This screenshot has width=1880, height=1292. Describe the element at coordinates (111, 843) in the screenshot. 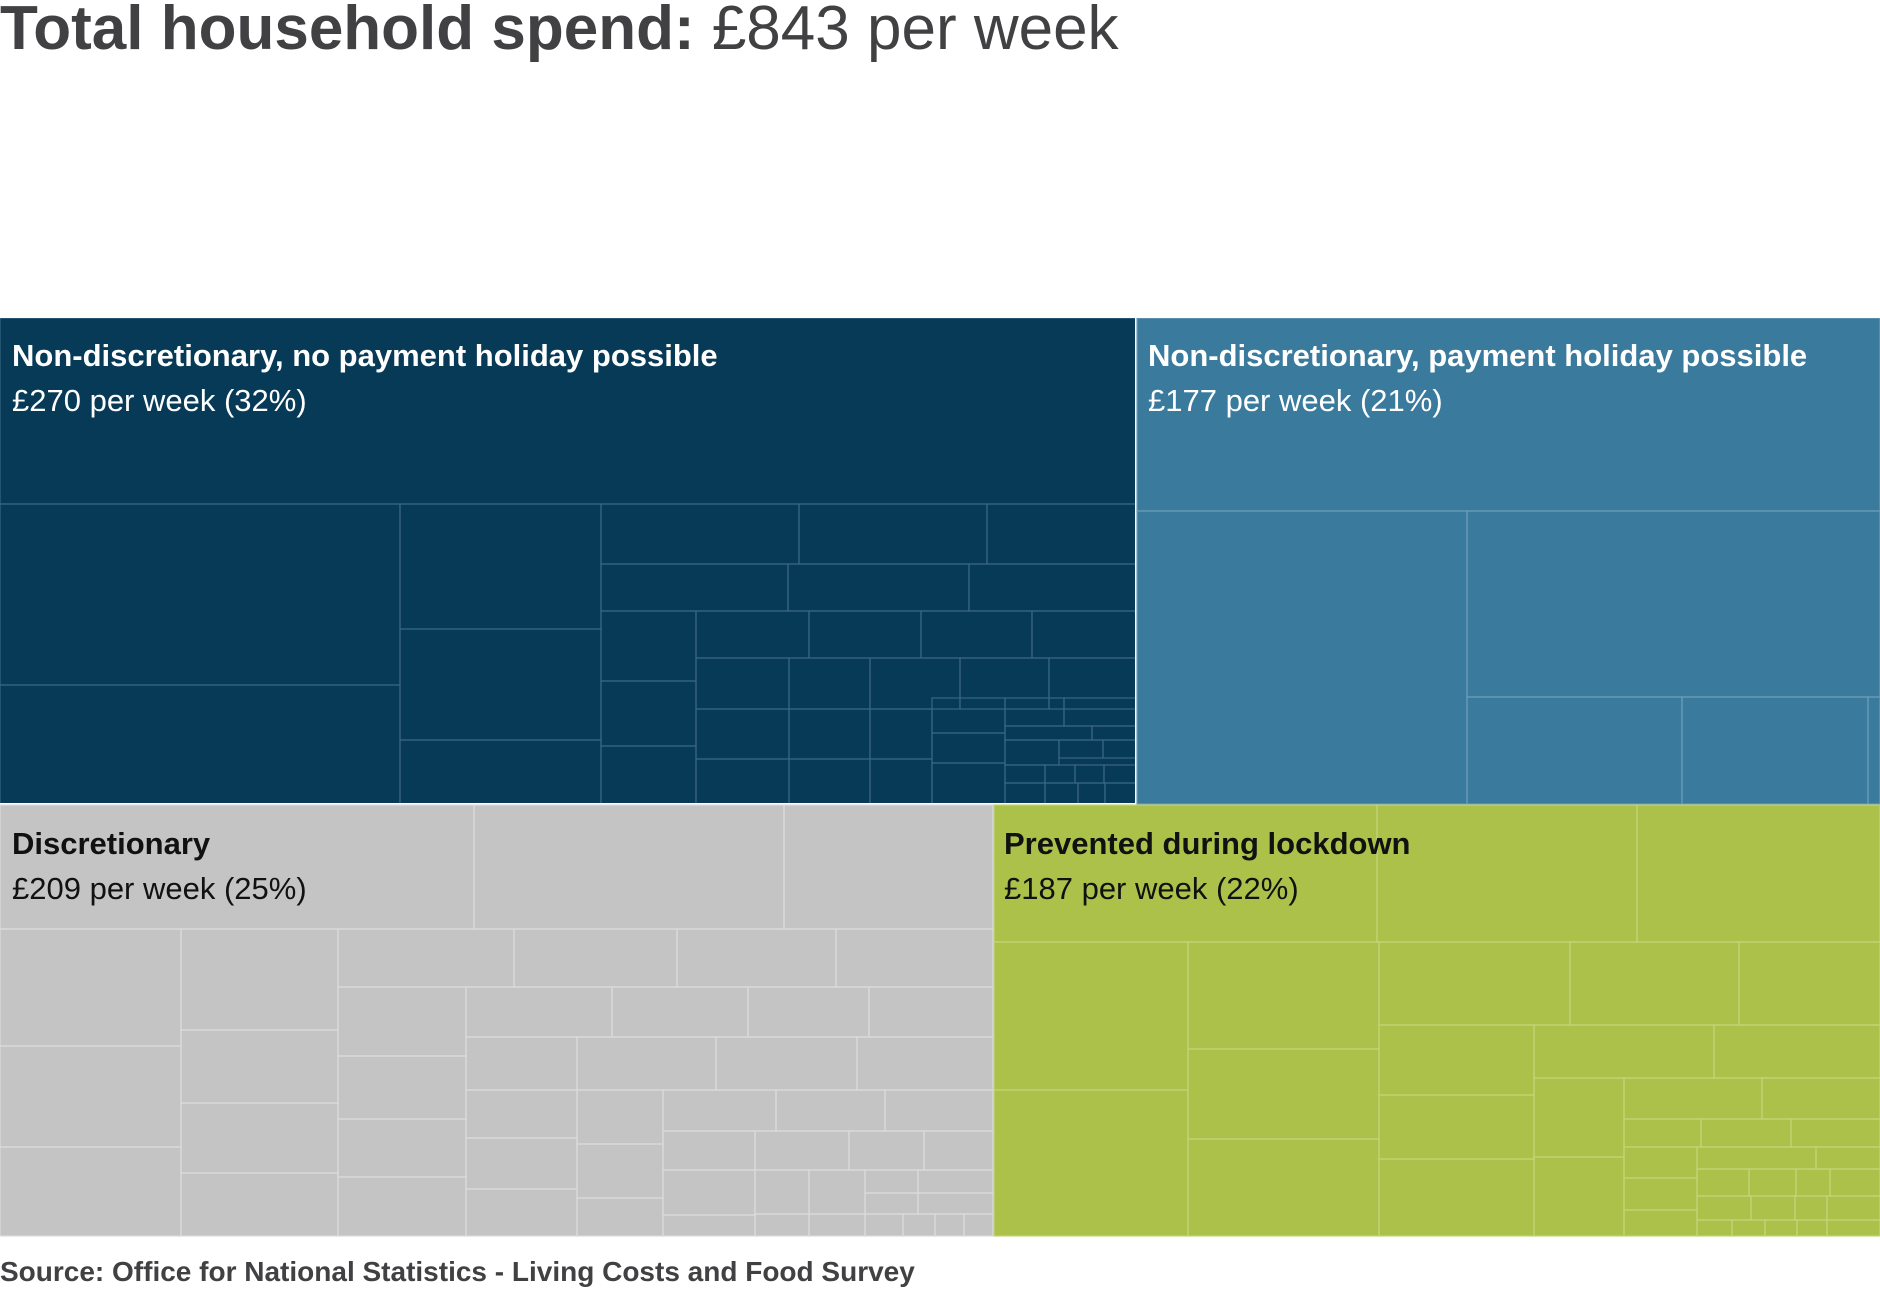

I see `group-label-discretionary: Discretionary` at that location.